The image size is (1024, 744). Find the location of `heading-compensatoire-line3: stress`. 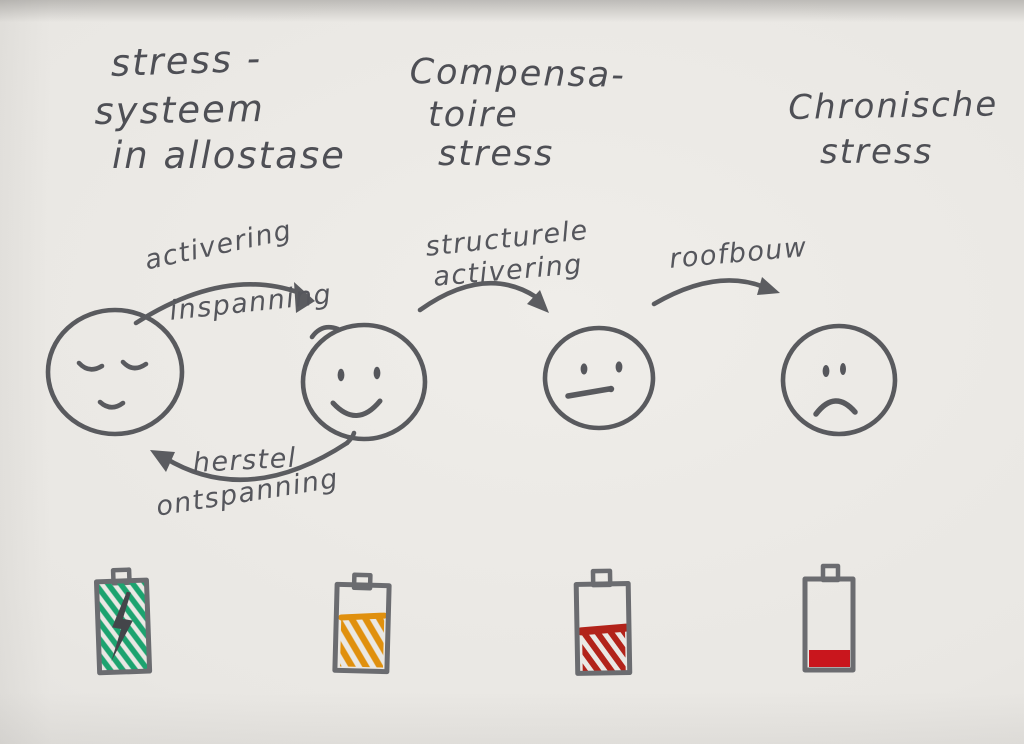

heading-compensatoire-line3: stress is located at coordinates (496, 154).